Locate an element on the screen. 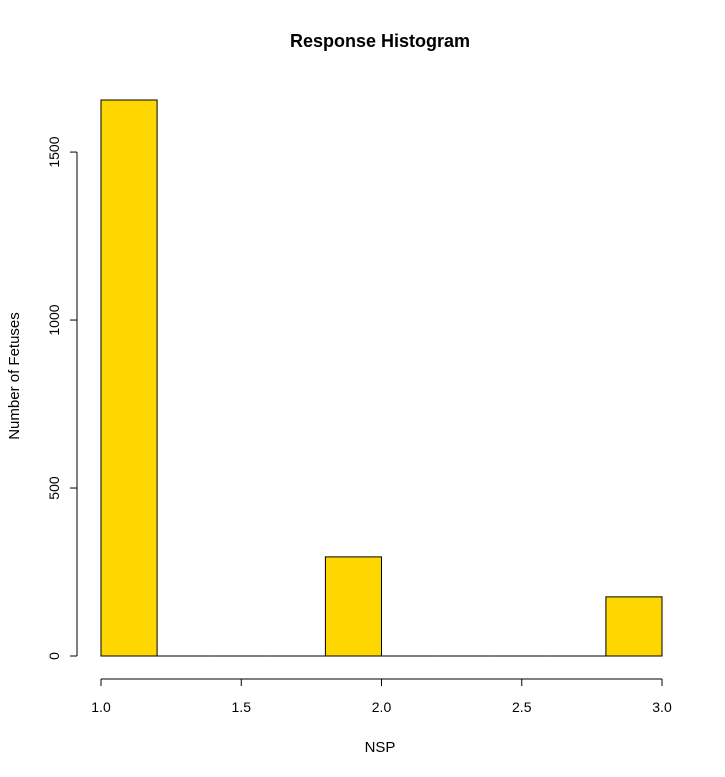 This screenshot has height=777, width=725. y-axis: 0 500 1000 1500 is located at coordinates (62, 398).